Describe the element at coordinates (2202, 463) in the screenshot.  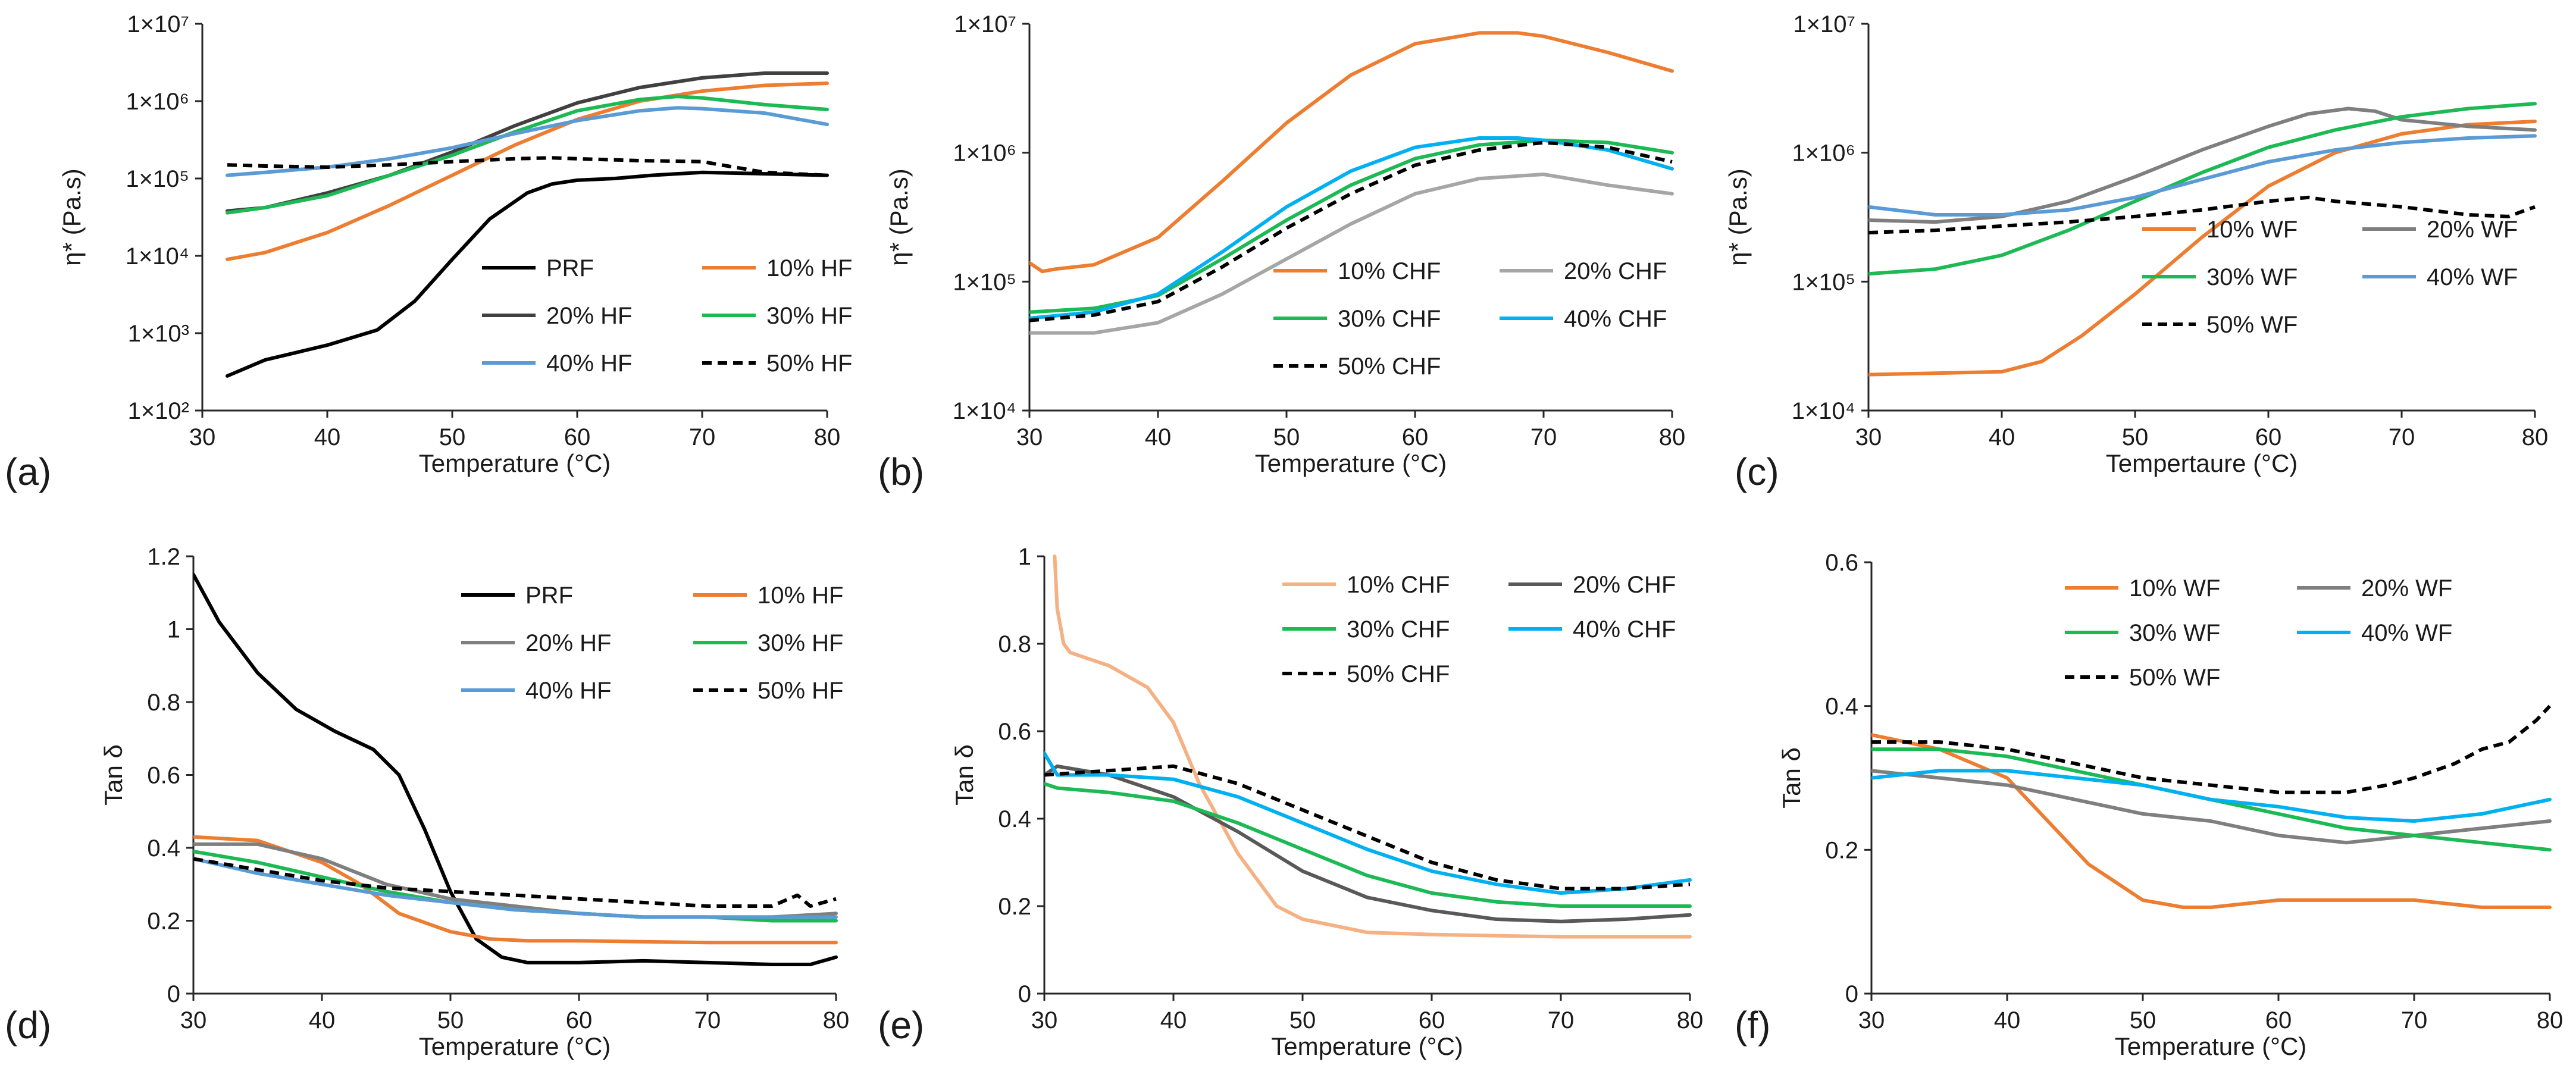
I see `x-axis-label: Tempertaure (°C)` at that location.